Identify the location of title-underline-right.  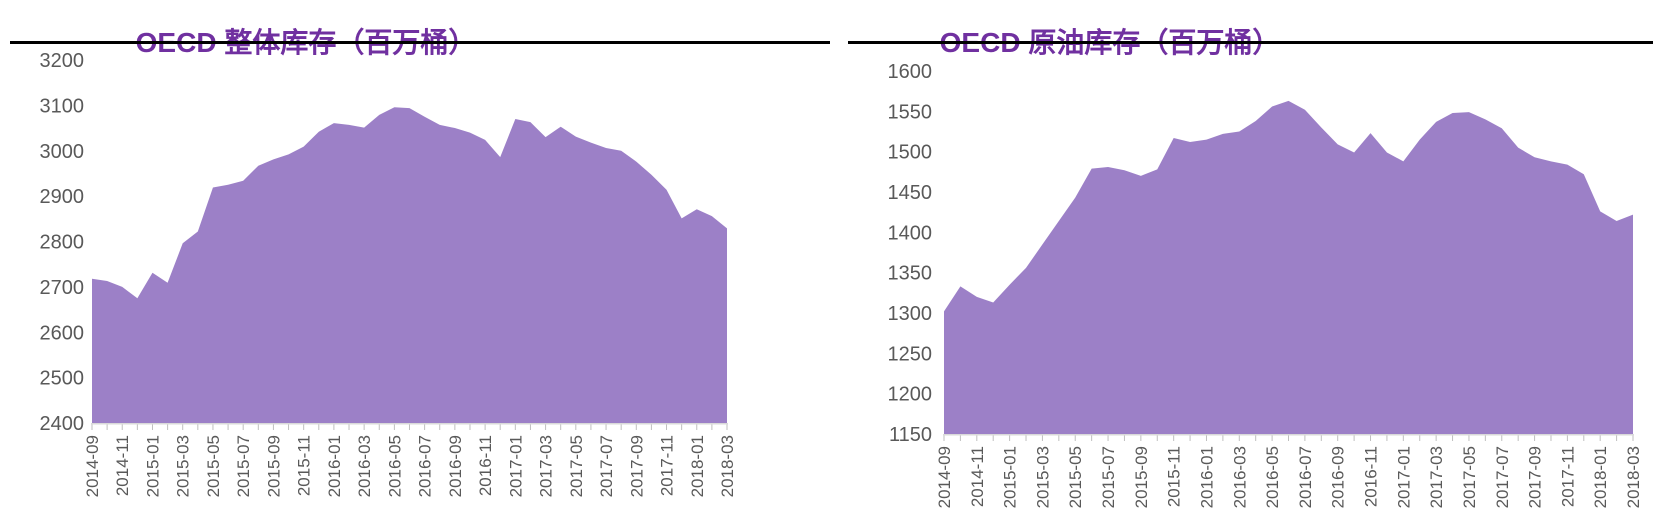
(1250, 42).